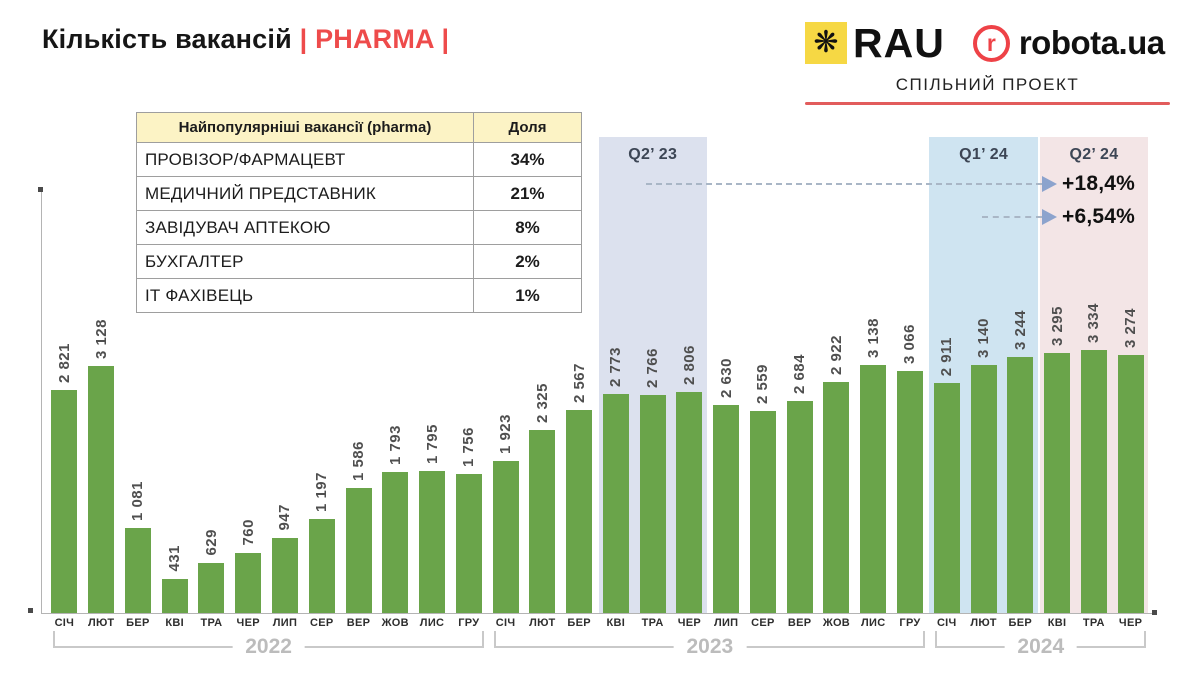  What do you see at coordinates (305, 227) in the screenshot?
I see `vacancy-name-cell: ЗАВІДУВАЧ АПТЕКОЮ` at bounding box center [305, 227].